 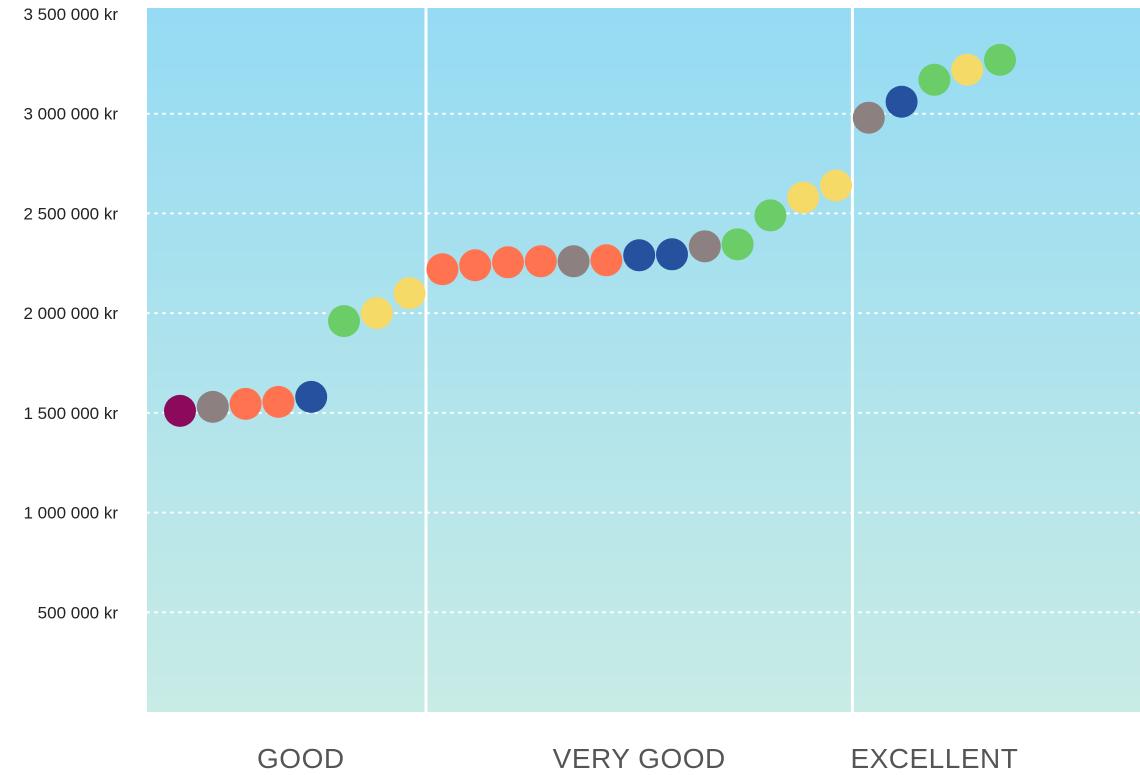 What do you see at coordinates (70, 14) in the screenshot?
I see `y-tick-label: 3 500 000 kr` at bounding box center [70, 14].